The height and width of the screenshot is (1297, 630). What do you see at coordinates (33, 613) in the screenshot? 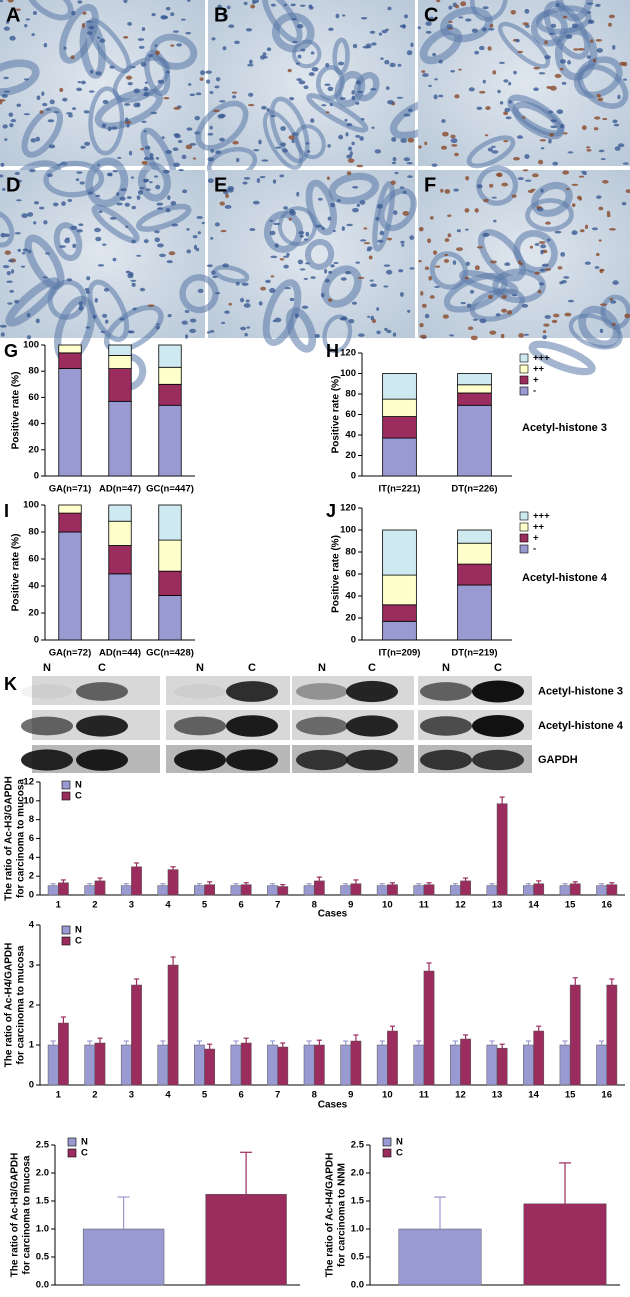
I see `y-tick-label: 20` at bounding box center [33, 613].